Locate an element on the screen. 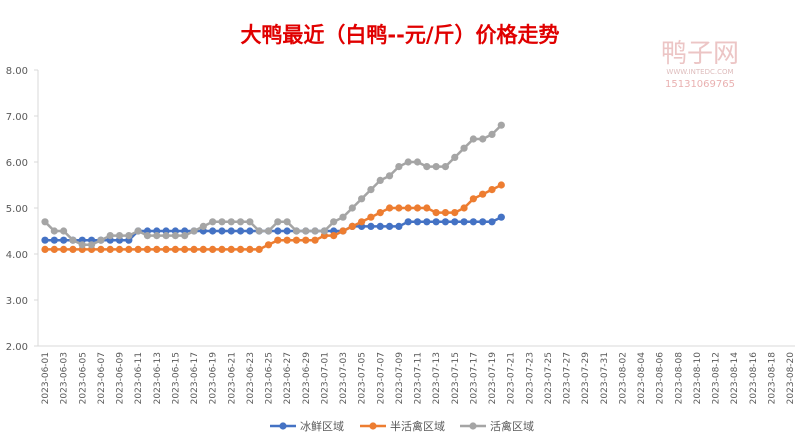  x-tick-label: 2023-06-05 is located at coordinates (83, 378).